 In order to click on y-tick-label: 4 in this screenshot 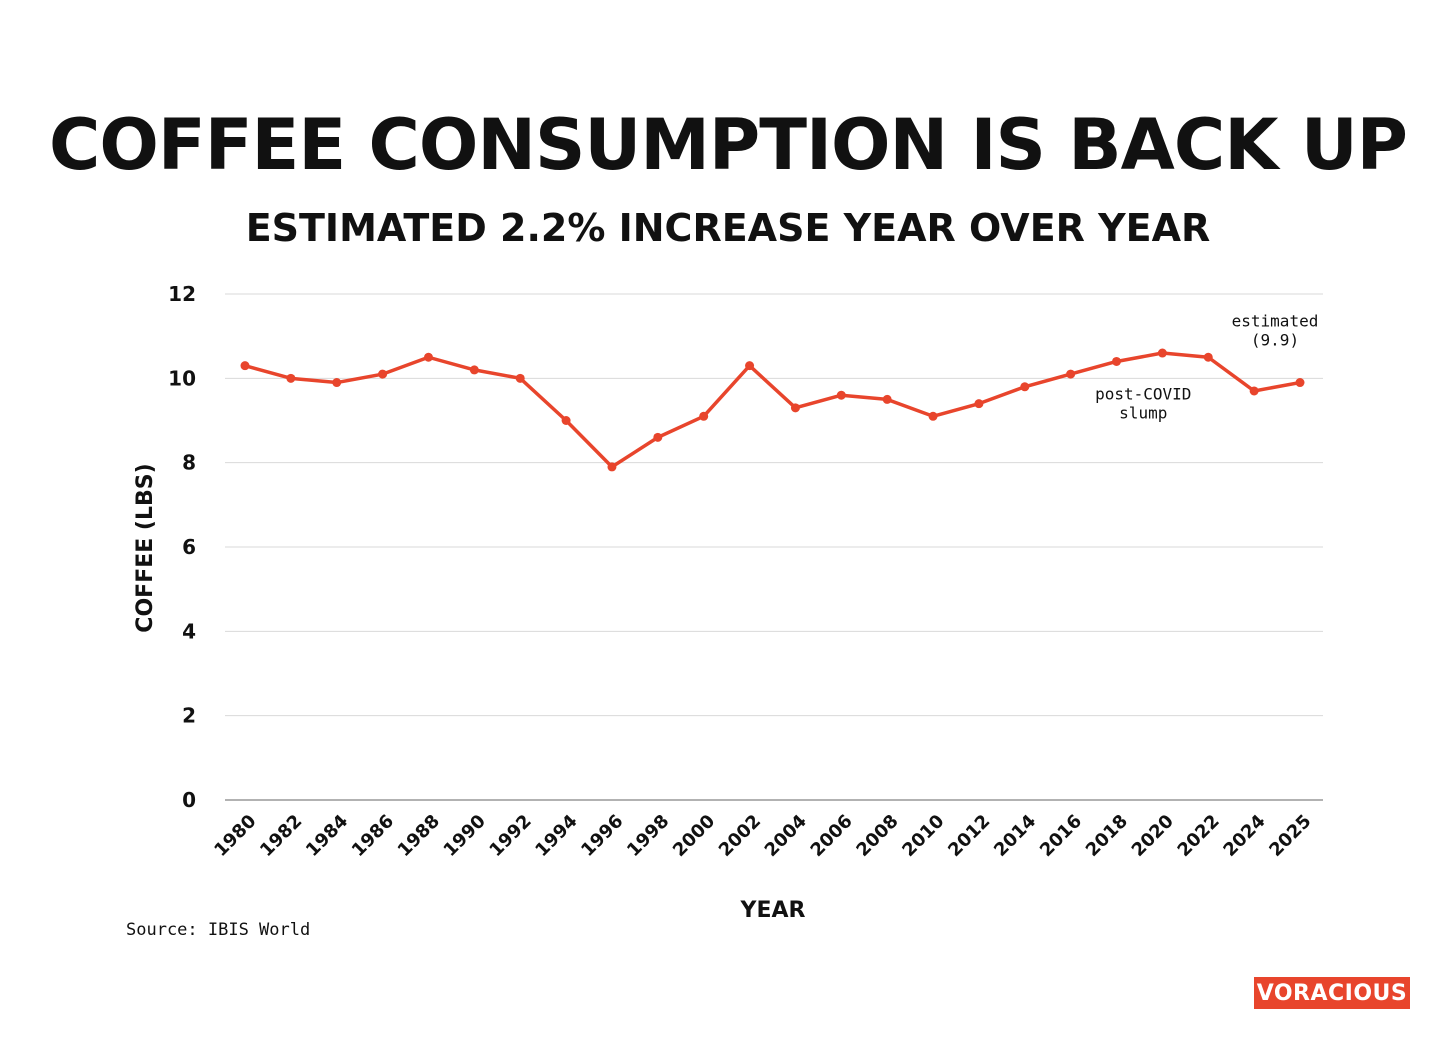, I will do `click(189, 631)`.